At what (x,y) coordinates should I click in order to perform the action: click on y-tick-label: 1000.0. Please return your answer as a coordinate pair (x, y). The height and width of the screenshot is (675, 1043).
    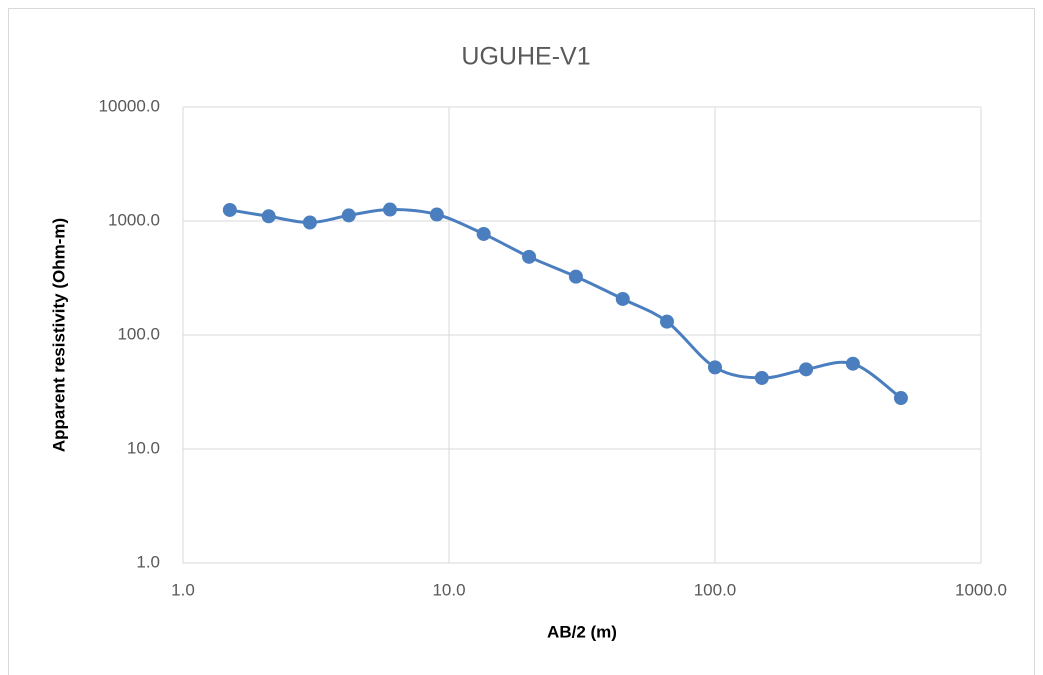
    Looking at the image, I should click on (134, 219).